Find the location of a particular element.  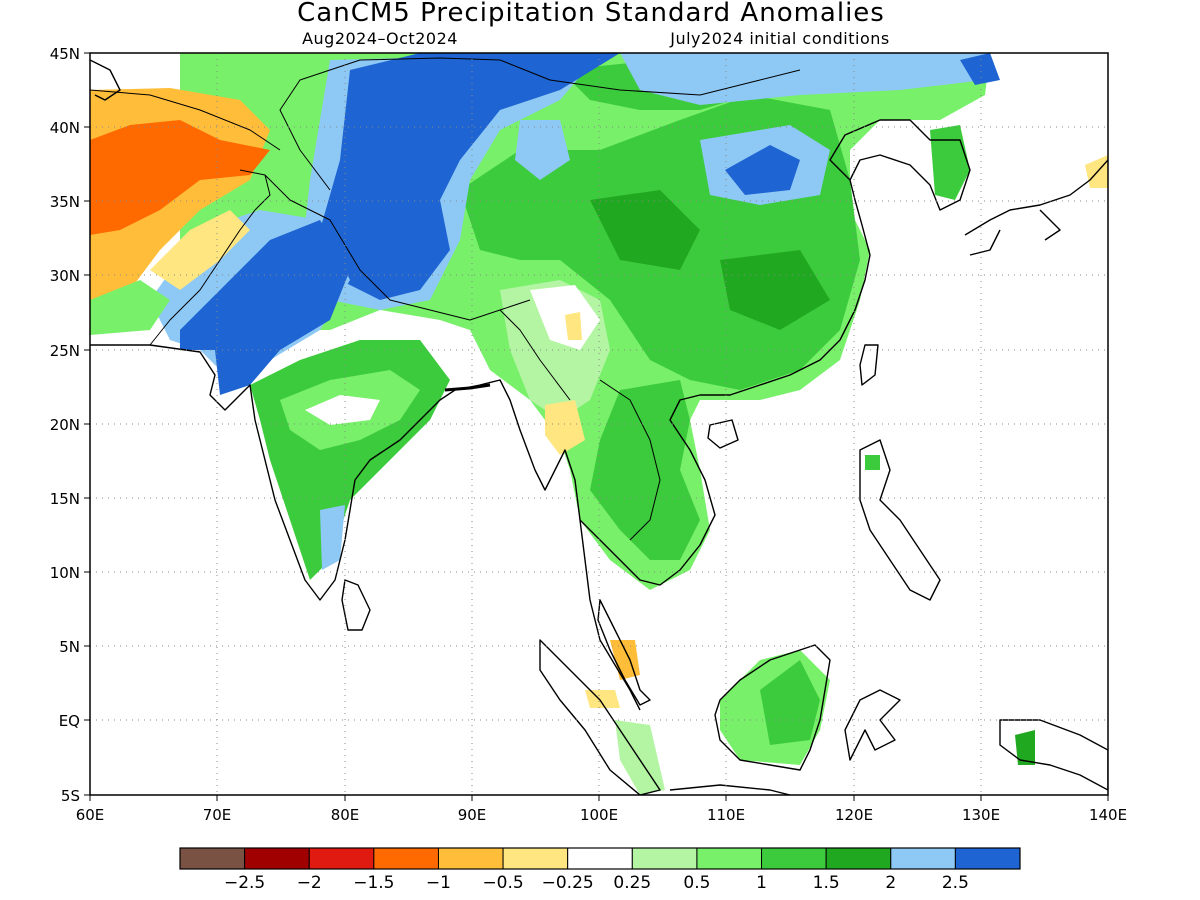

y-tick-label: 25N is located at coordinates (65, 351).